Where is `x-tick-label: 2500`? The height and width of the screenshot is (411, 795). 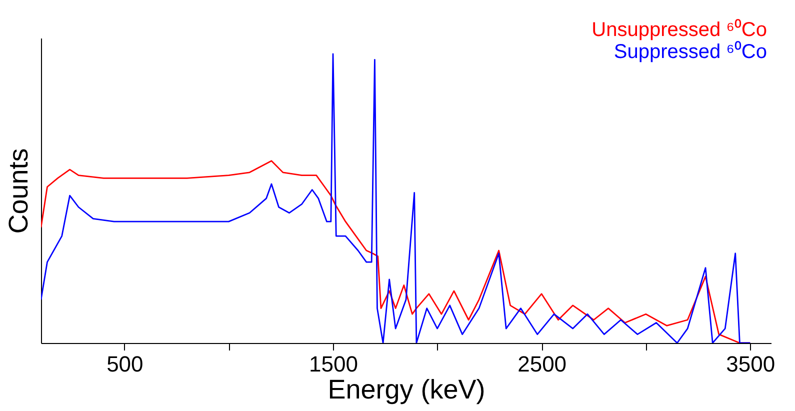 x-tick-label: 2500 is located at coordinates (542, 364).